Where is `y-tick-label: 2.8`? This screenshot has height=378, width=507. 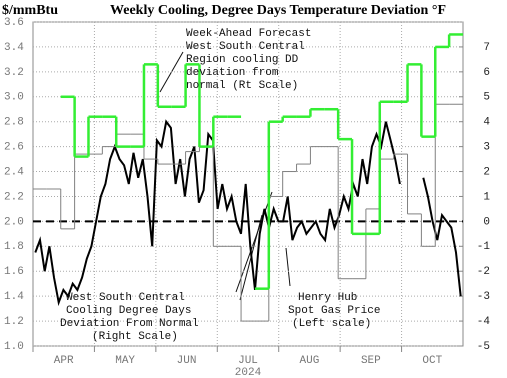 y-tick-label: 2.8 is located at coordinates (14, 123).